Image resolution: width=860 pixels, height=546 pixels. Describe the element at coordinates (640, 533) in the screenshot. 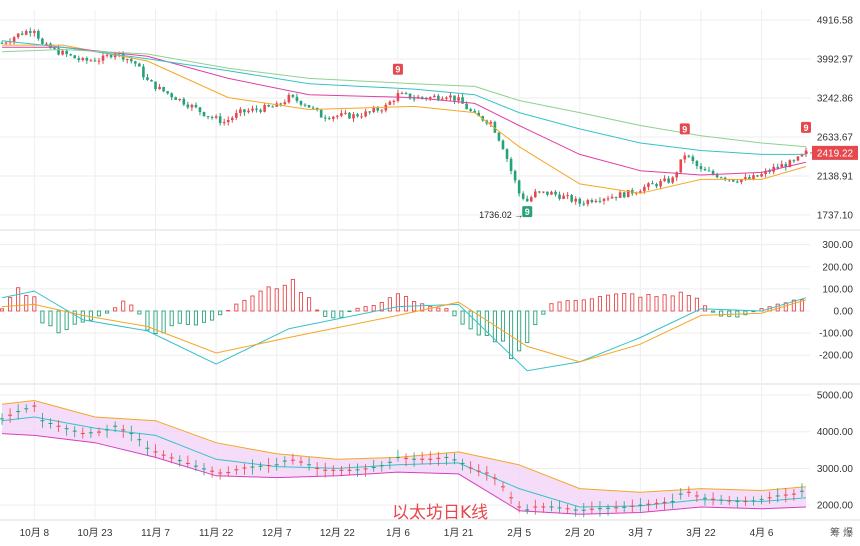

I see `x-tick-label: 3月 7` at that location.